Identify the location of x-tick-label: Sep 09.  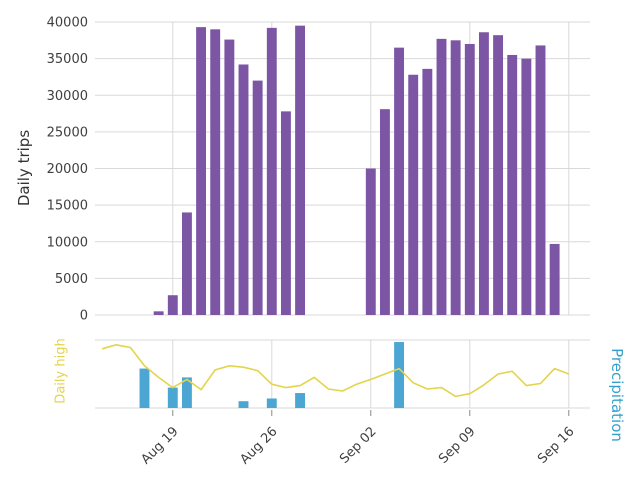
(457, 445).